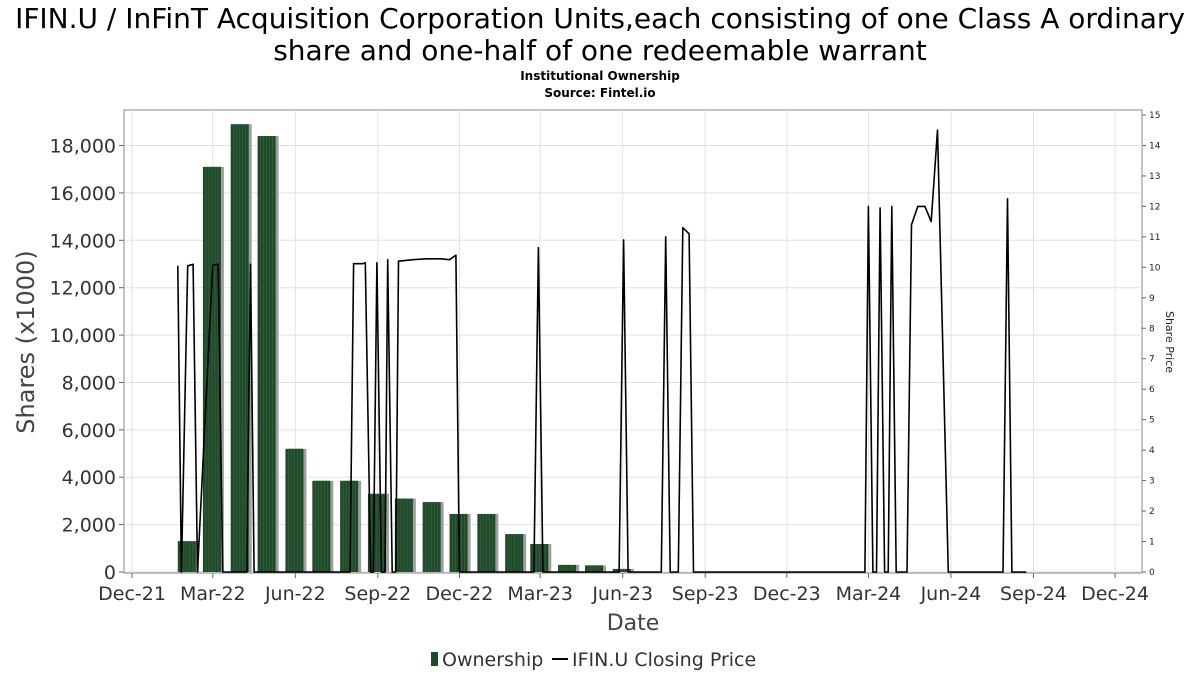 Image resolution: width=1200 pixels, height=675 pixels. What do you see at coordinates (1152, 421) in the screenshot?
I see `y2-tick-label: 5` at bounding box center [1152, 421].